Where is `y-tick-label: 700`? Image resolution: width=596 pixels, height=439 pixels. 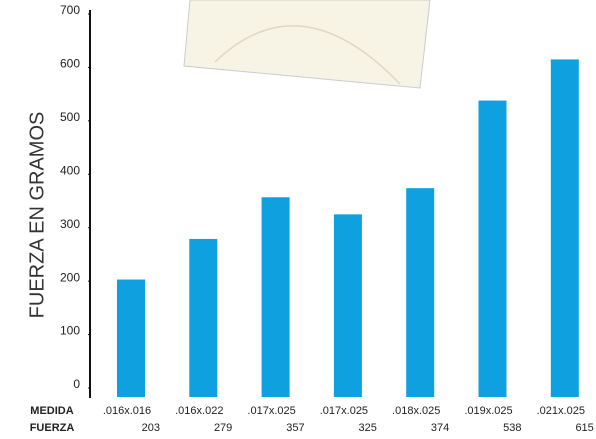
y-tick-label: 700 is located at coordinates (70, 10).